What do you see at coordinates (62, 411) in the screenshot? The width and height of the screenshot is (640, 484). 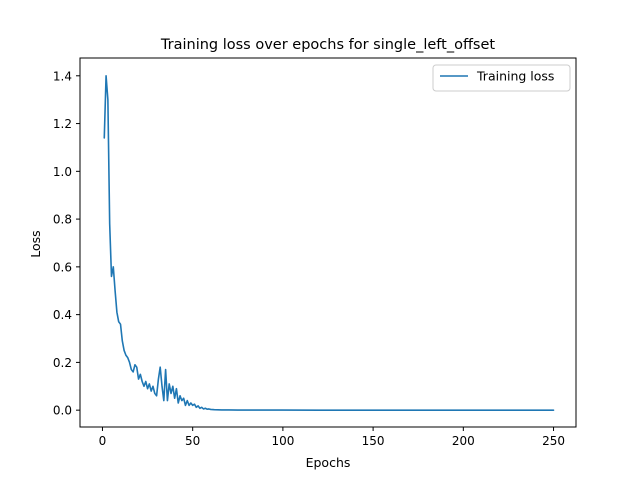 I see `y-tick-label: 0.0` at bounding box center [62, 411].